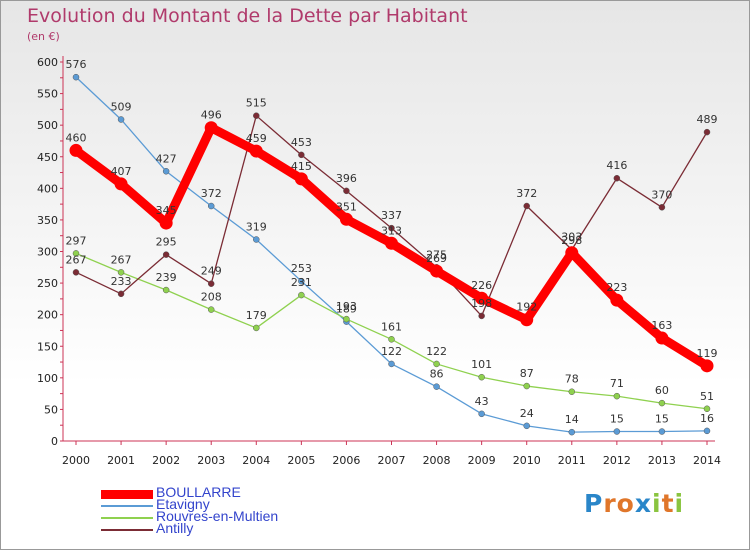 The width and height of the screenshot is (750, 550). What do you see at coordinates (256, 460) in the screenshot?
I see `x-tick-label: 2004` at bounding box center [256, 460].